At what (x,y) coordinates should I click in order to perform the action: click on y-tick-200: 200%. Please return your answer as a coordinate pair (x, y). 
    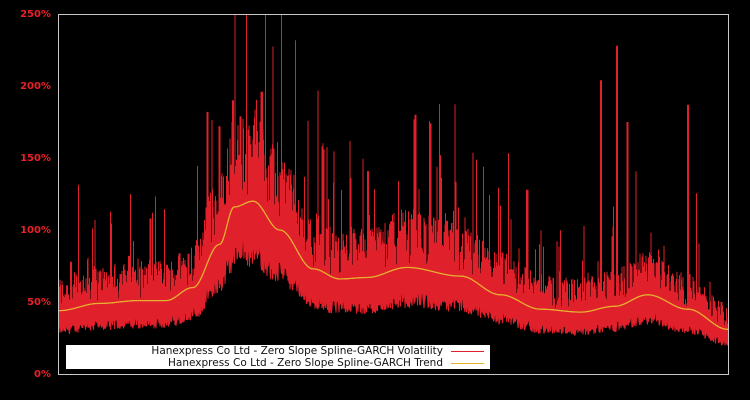
    Looking at the image, I should click on (35, 86).